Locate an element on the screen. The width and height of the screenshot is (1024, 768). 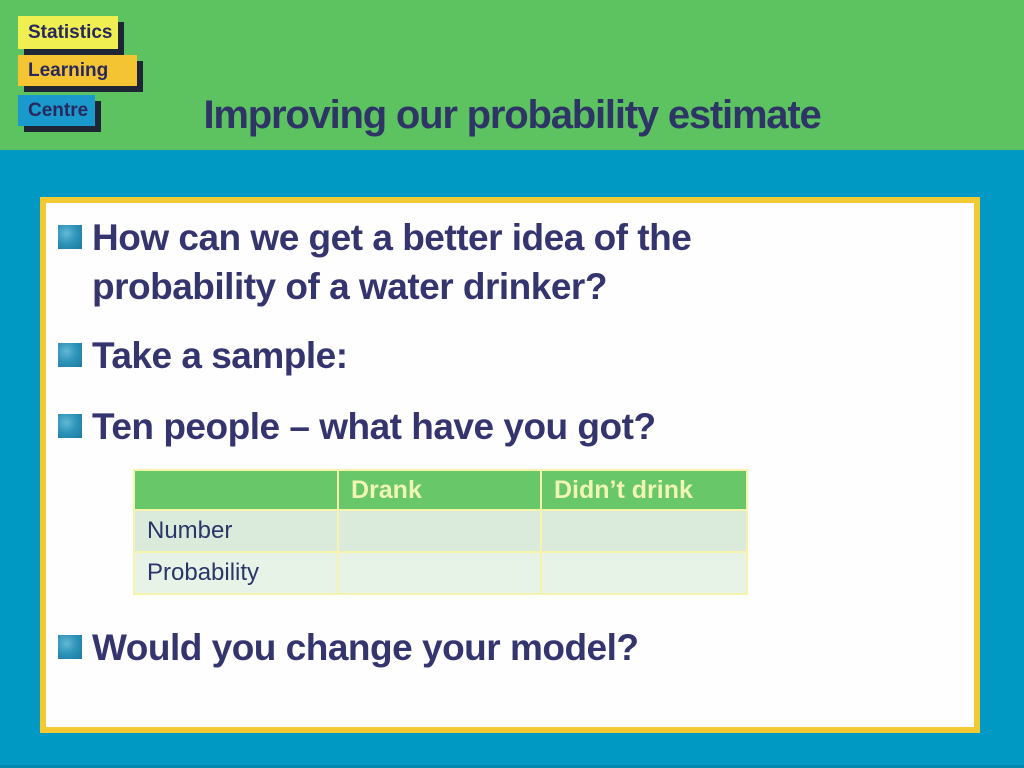
statistics-learning-centre-logo: Statistics Learning Centre is located at coordinates (98, 76).